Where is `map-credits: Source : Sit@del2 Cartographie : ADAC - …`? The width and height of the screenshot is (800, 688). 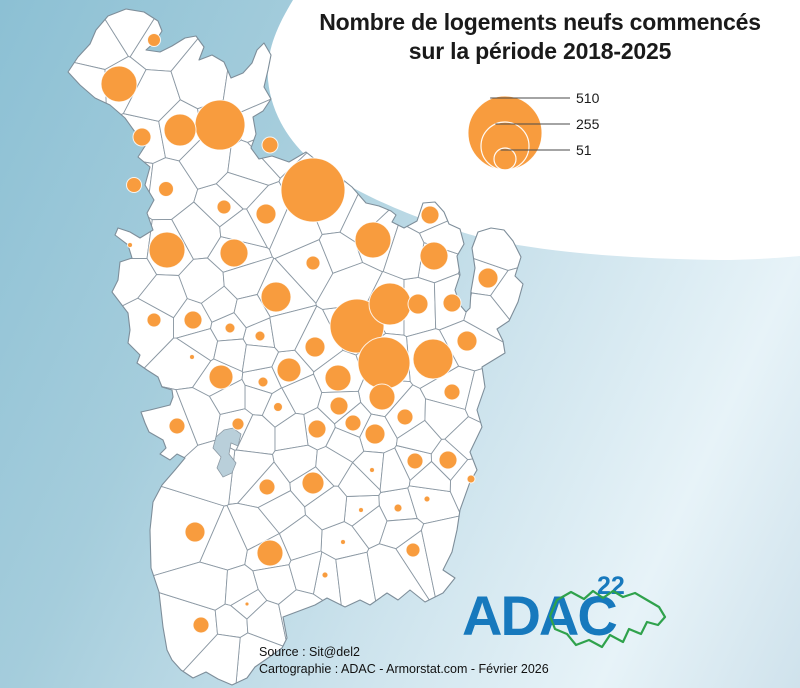 map-credits: Source : Sit@del2 Cartographie : ADAC - … is located at coordinates (404, 661).